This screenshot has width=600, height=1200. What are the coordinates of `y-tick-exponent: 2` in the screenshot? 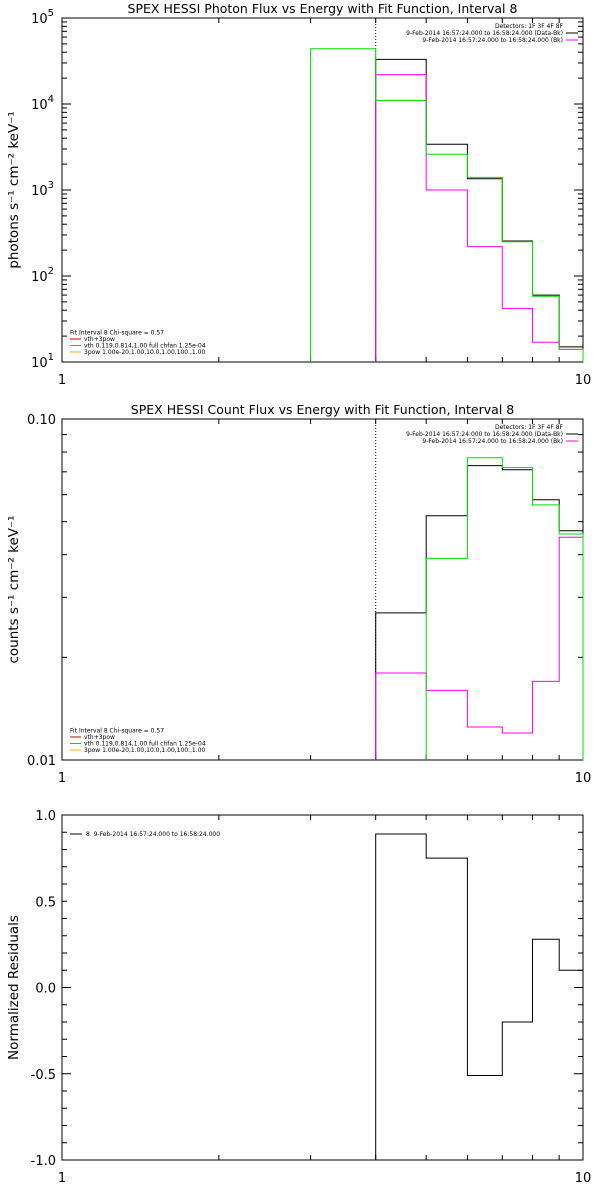 It's located at (51, 271).